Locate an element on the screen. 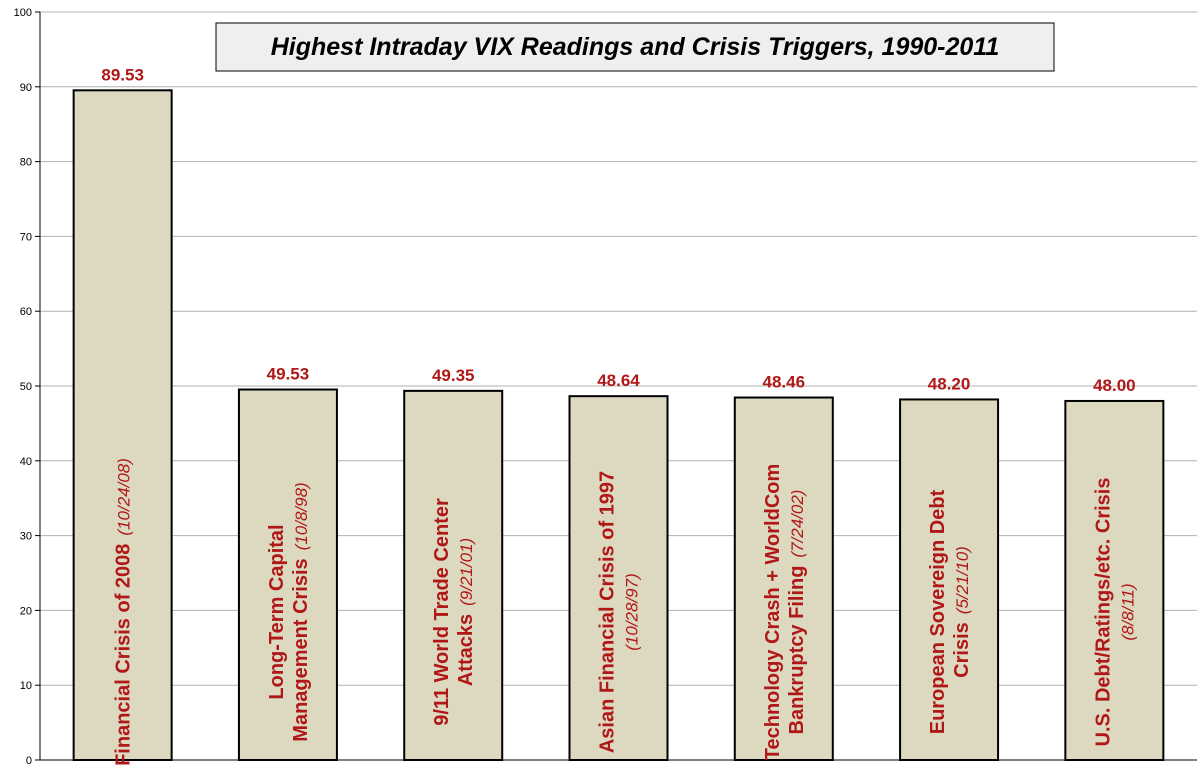  y-tick-label: 30 is located at coordinates (26, 537).